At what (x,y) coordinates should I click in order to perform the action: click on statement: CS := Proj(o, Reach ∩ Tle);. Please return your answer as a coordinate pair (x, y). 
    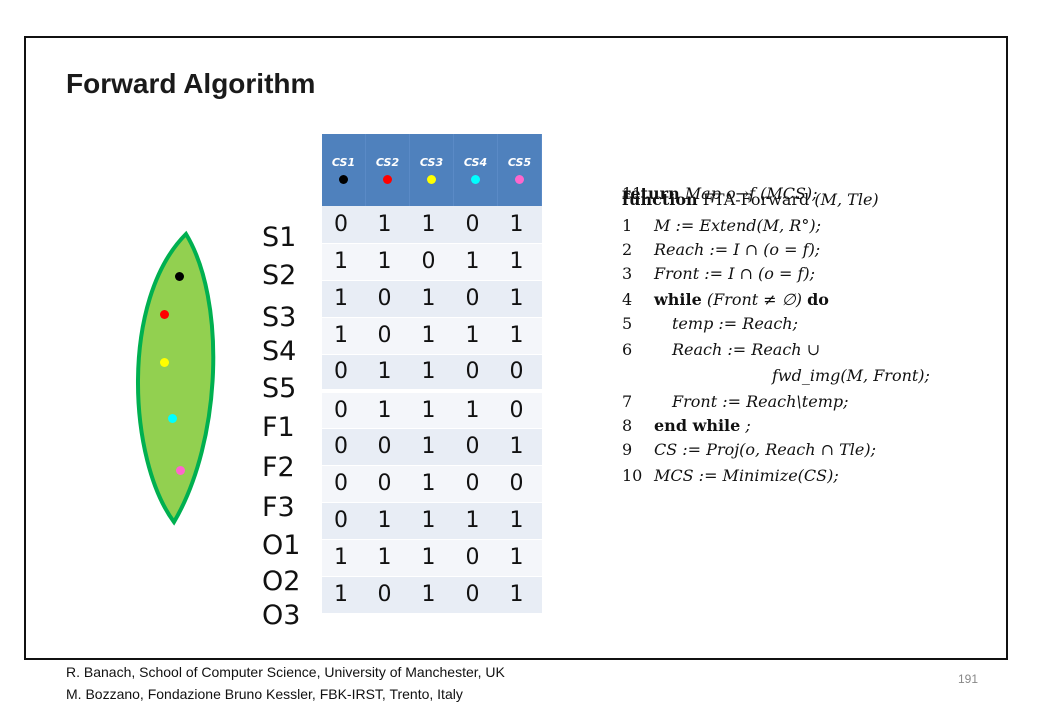
    Looking at the image, I should click on (765, 449).